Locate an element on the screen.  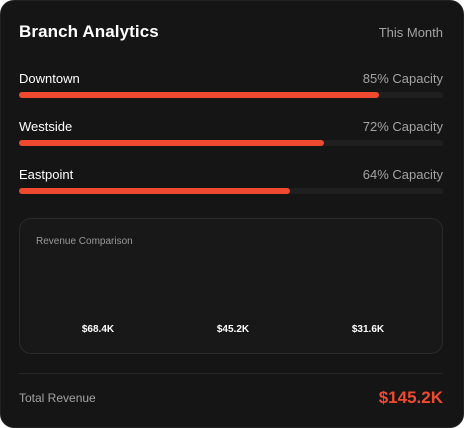
branch-name: Eastpoint is located at coordinates (46, 174).